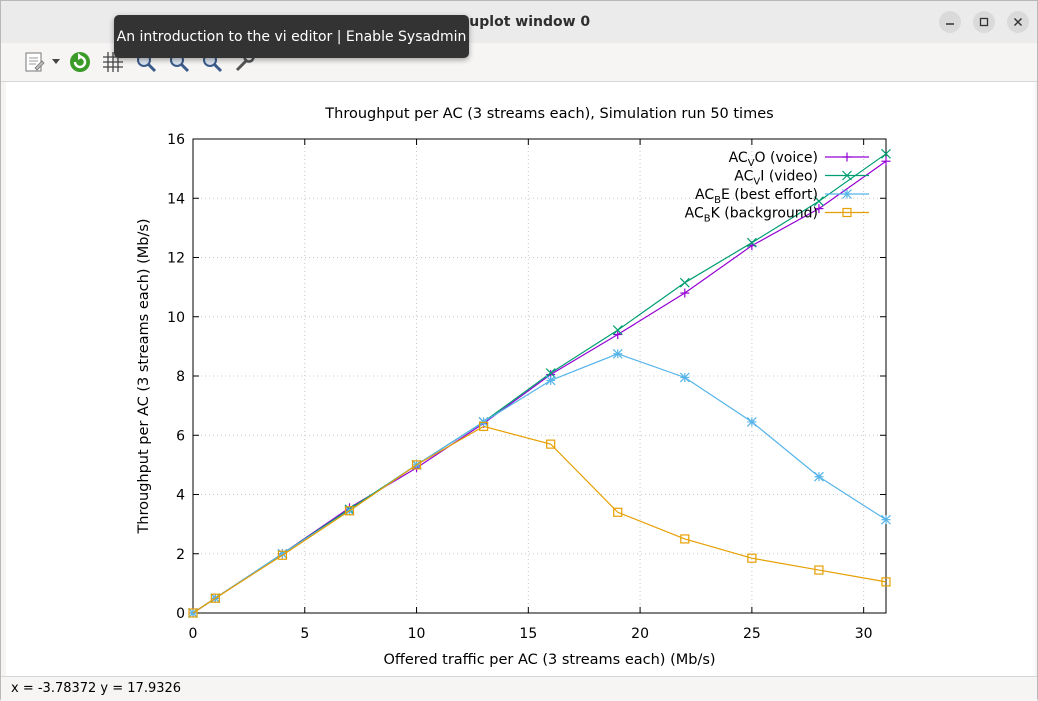 The height and width of the screenshot is (701, 1038). Describe the element at coordinates (176, 259) in the screenshot. I see `y-tick-label: 12` at that location.